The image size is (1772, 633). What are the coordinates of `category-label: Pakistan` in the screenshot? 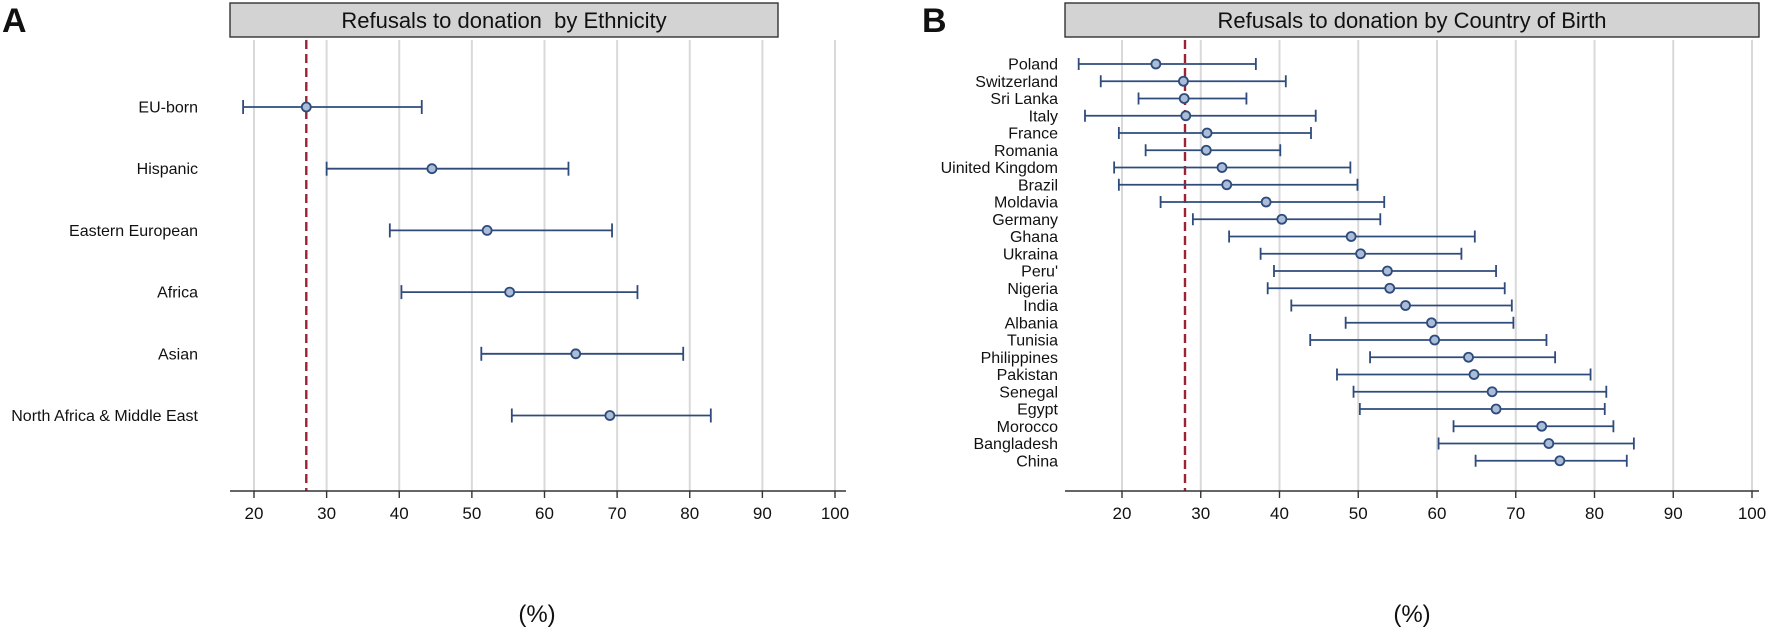 It's located at (1027, 375).